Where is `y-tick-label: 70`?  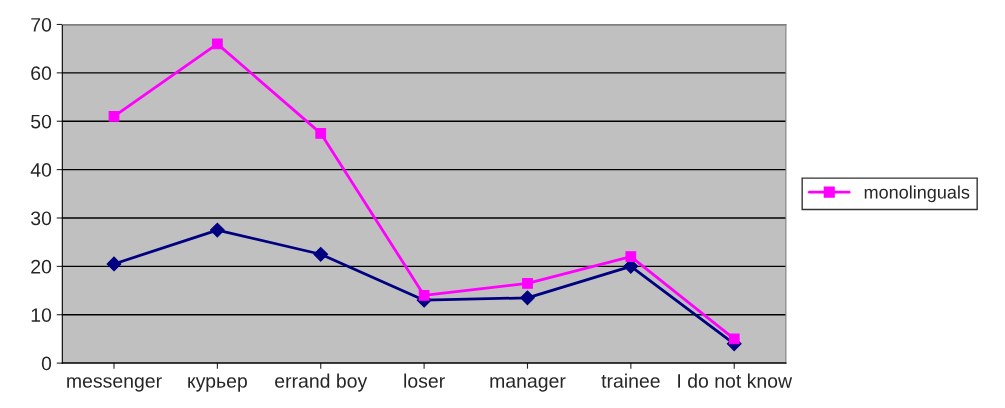 y-tick-label: 70 is located at coordinates (41, 24).